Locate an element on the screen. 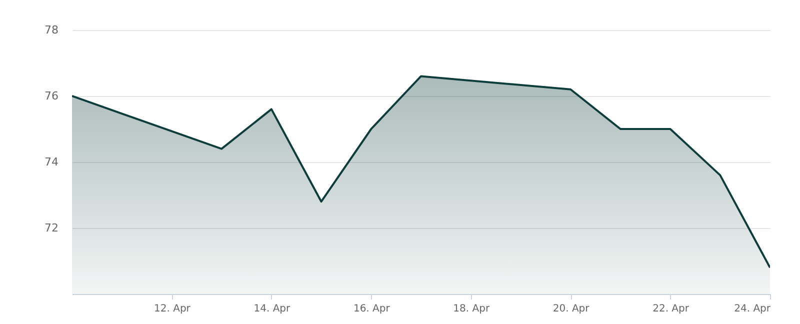  x-tick-label: 18. Apr is located at coordinates (471, 309).